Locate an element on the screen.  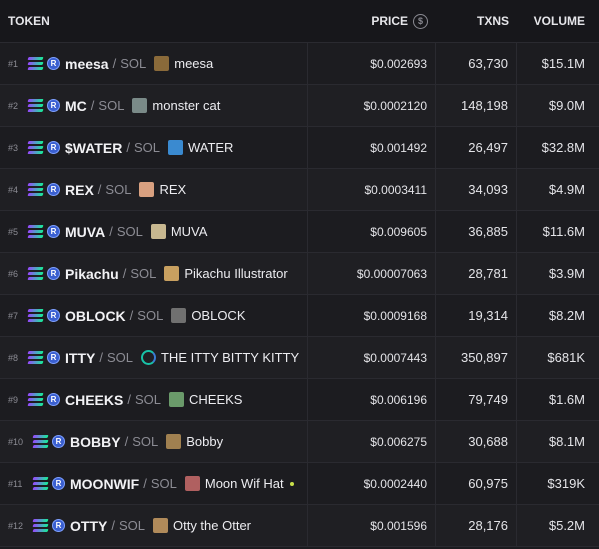
column-header-token: TOKEN is located at coordinates (29, 21).